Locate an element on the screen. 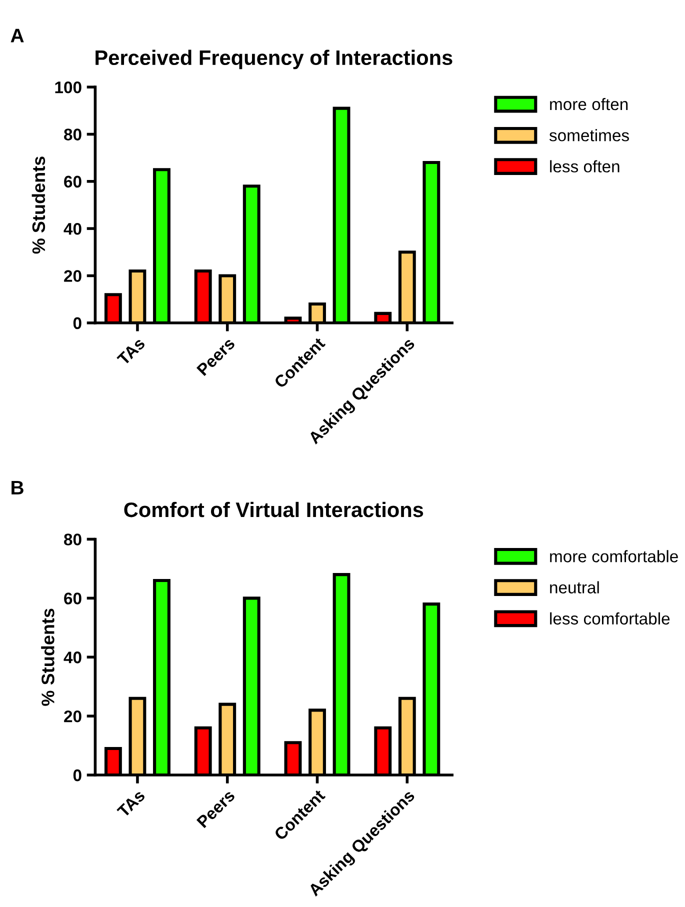 Image resolution: width=685 pixels, height=907 pixels. legend-label: more comfortable is located at coordinates (614, 556).